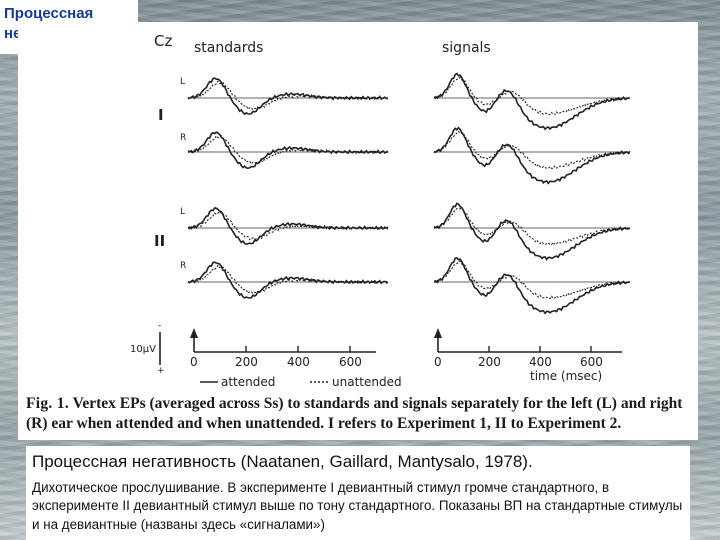  What do you see at coordinates (246, 362) in the screenshot?
I see `x-tick-standards-200: 200` at bounding box center [246, 362].